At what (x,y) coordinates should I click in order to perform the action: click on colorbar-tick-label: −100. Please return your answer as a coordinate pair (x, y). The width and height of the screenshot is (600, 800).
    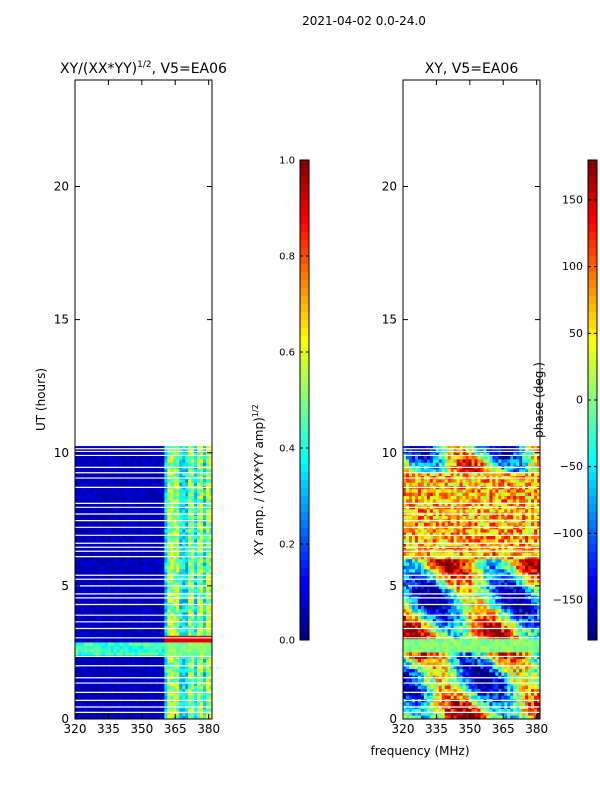
    Looking at the image, I should click on (568, 533).